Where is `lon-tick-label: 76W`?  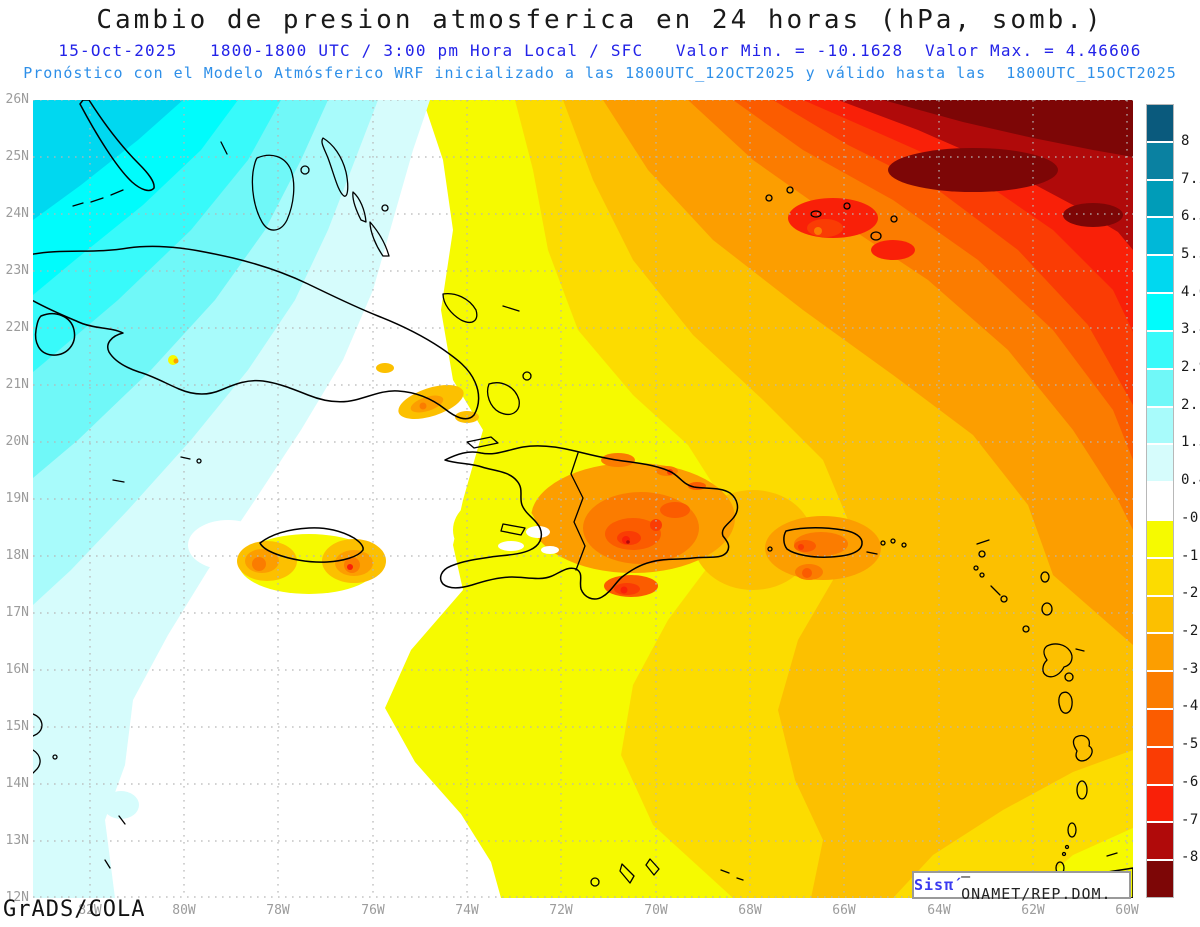 lon-tick-label: 76W is located at coordinates (373, 910).